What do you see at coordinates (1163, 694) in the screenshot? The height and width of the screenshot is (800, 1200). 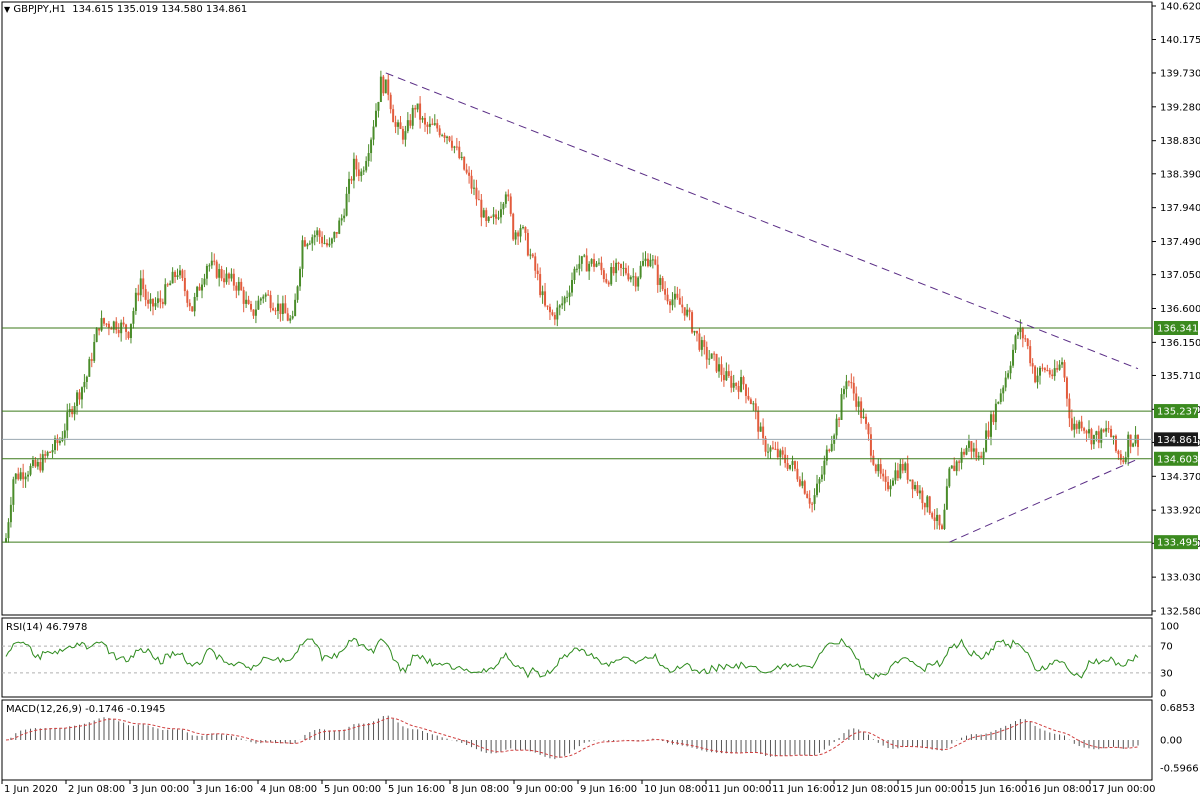 I see `rsi-level-label: 0` at bounding box center [1163, 694].